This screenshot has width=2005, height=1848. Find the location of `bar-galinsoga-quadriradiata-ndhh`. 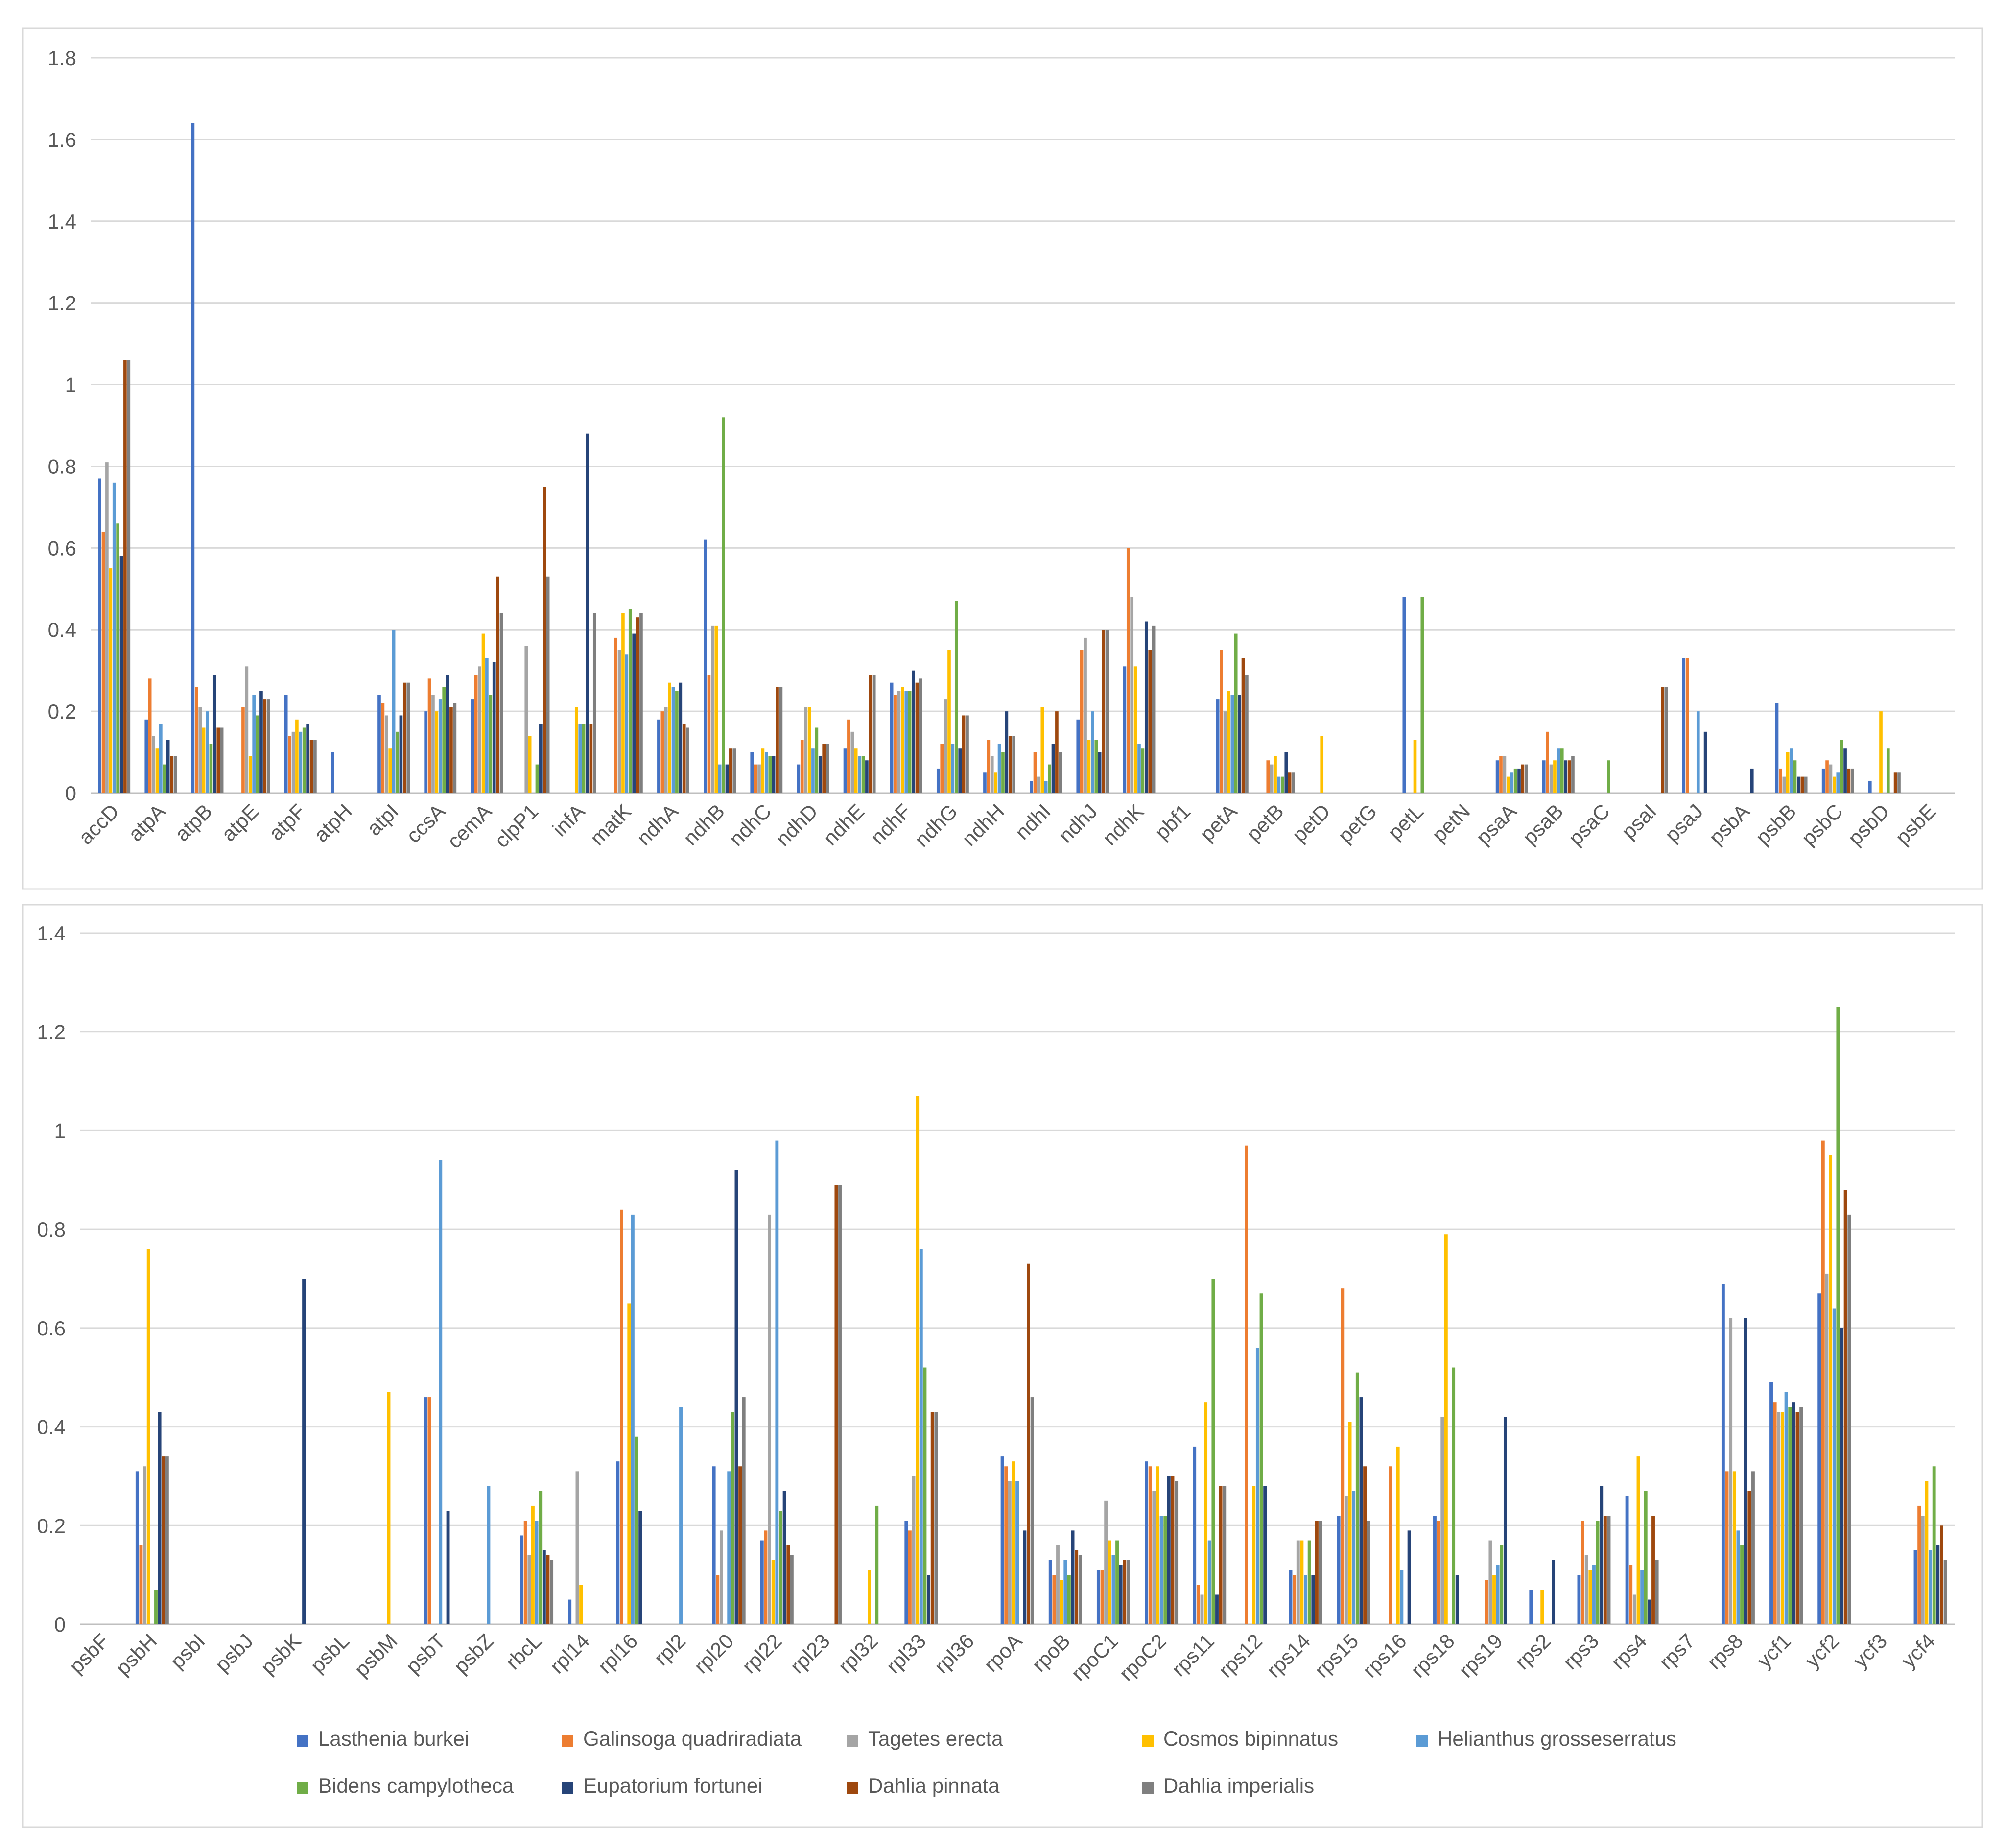

bar-galinsoga-quadriradiata-ndhh is located at coordinates (989, 766).